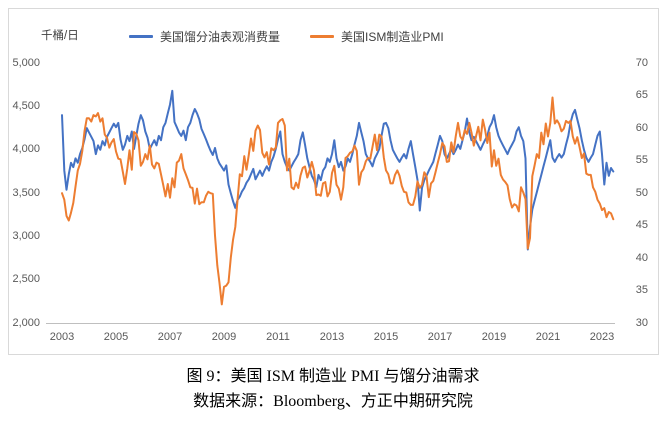 This screenshot has height=421, width=666. What do you see at coordinates (141, 36) in the screenshot?
I see `blue-line-swatch` at bounding box center [141, 36].